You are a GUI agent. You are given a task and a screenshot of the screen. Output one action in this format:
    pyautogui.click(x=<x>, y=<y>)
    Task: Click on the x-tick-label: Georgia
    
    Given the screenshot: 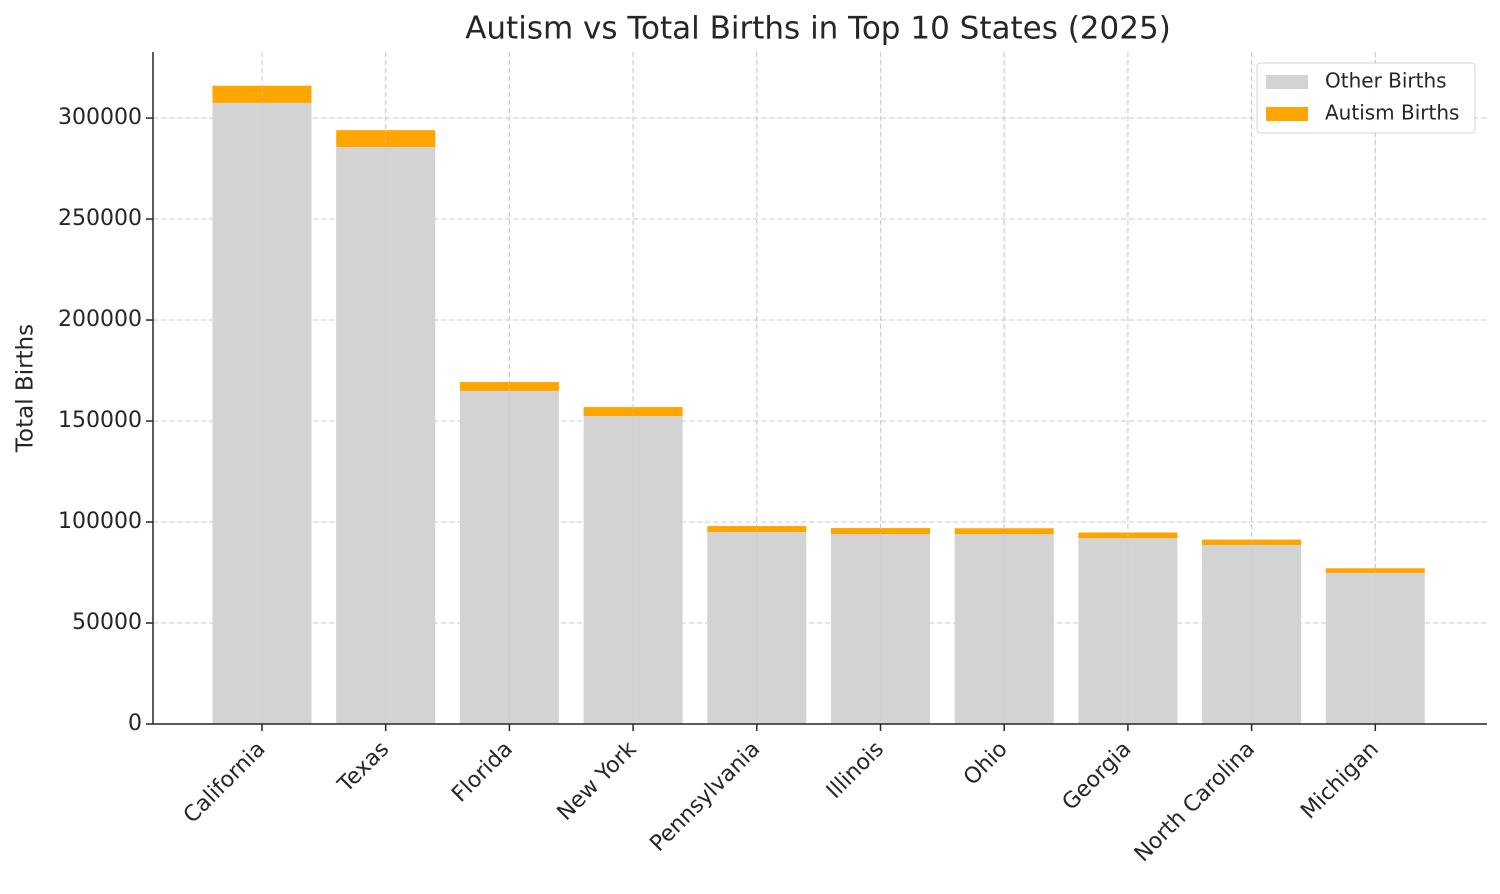 What is the action you would take?
    pyautogui.click(x=1097, y=776)
    